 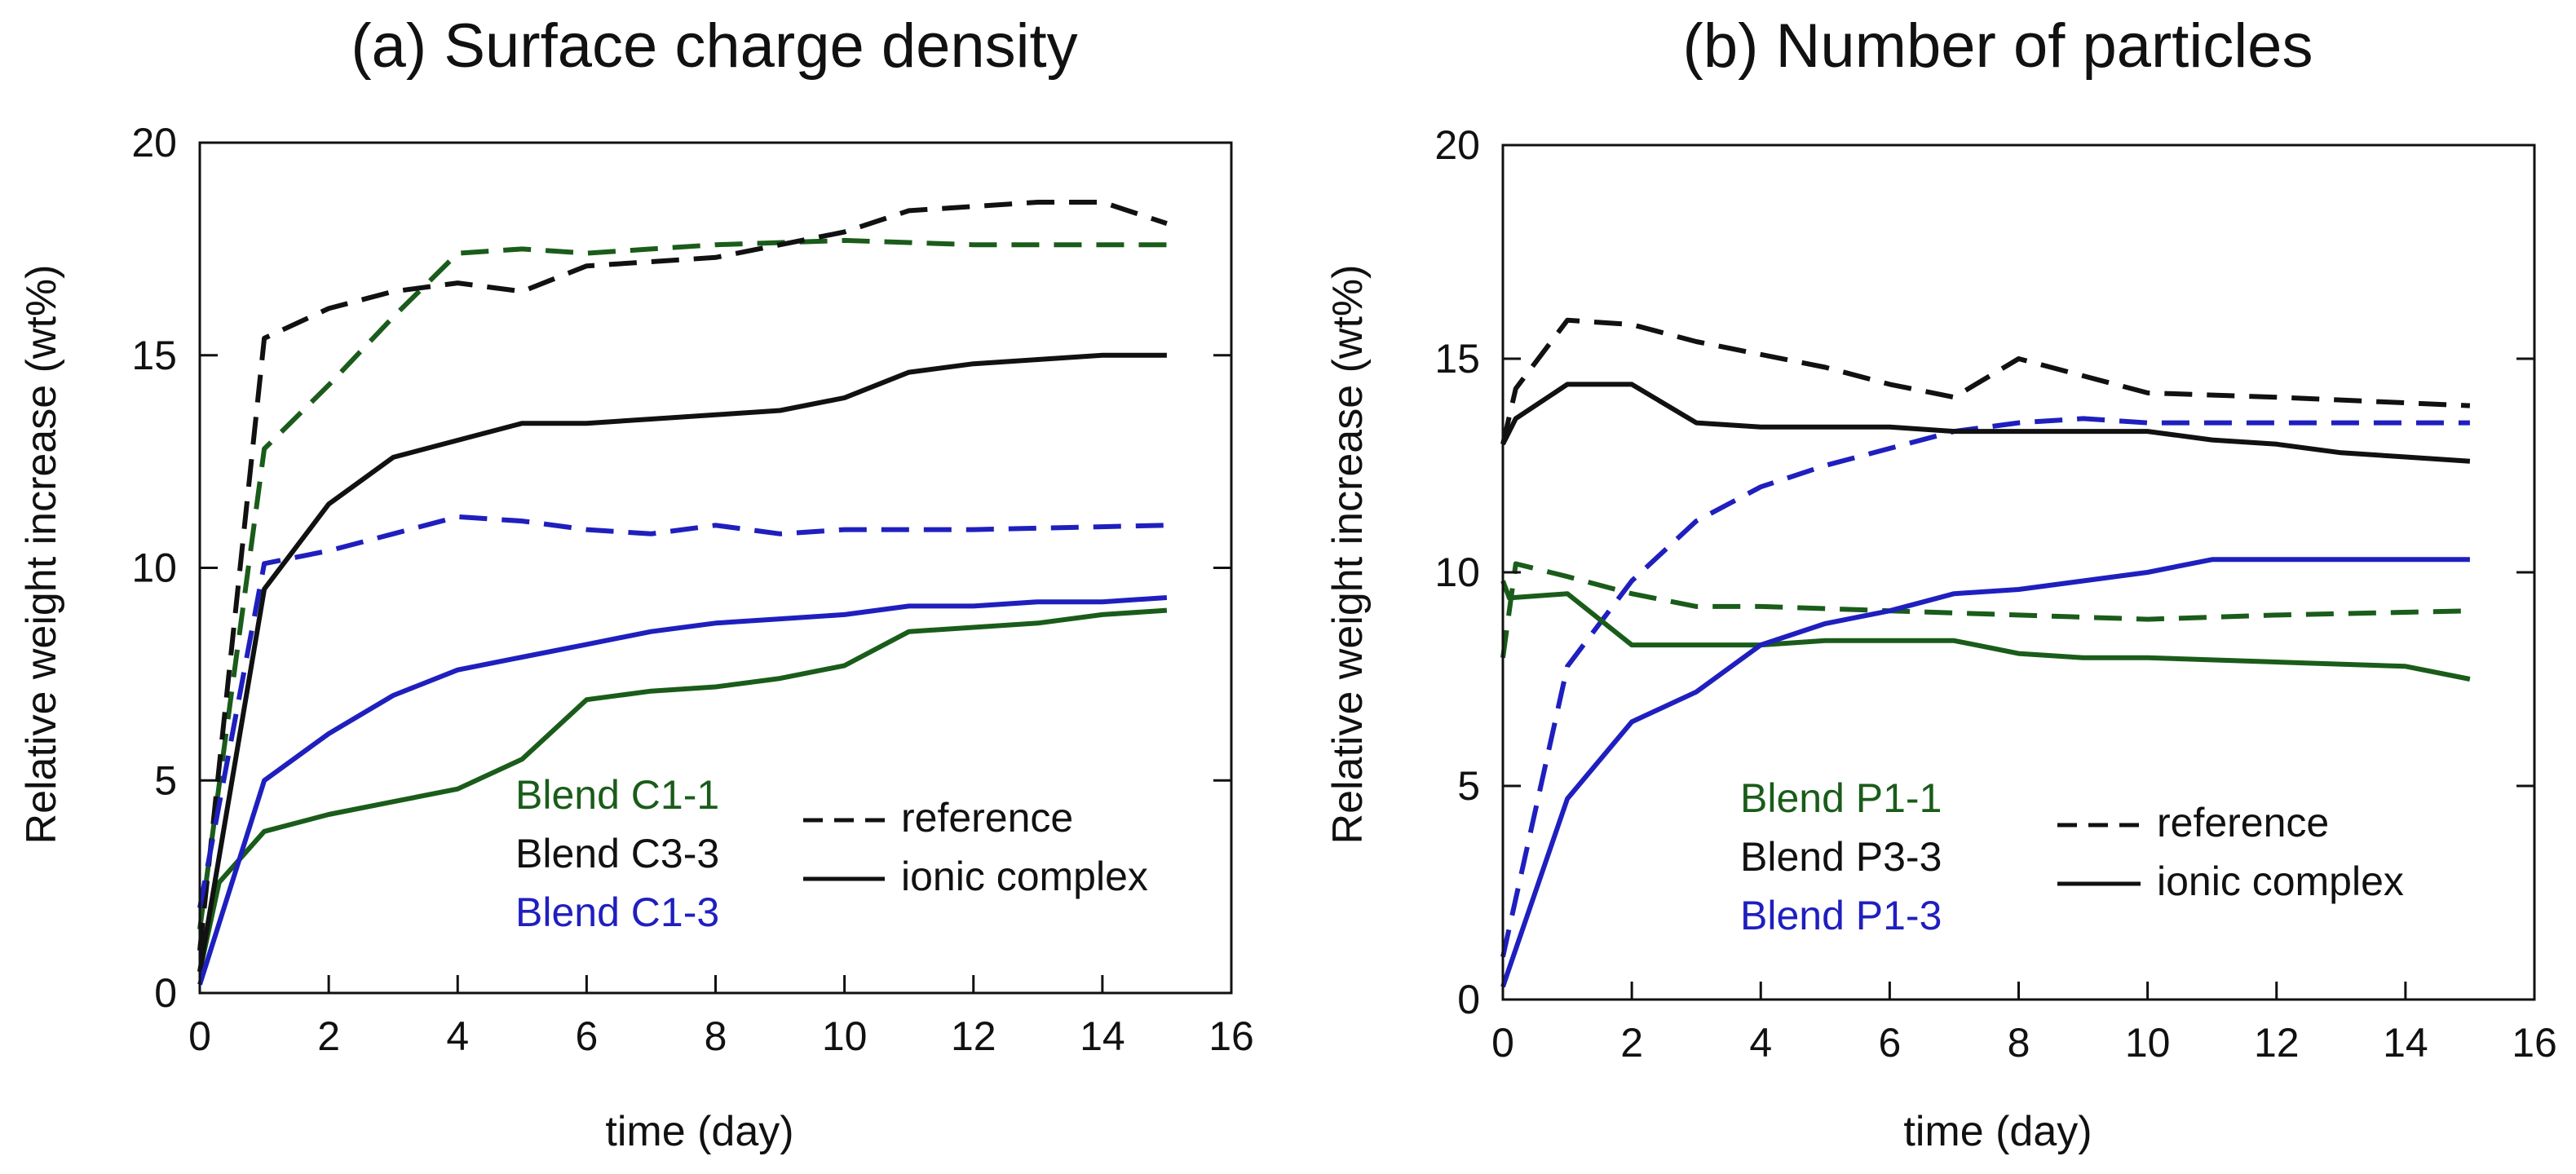 I want to click on legend-blend-label: Blend C1-1, so click(x=617, y=795).